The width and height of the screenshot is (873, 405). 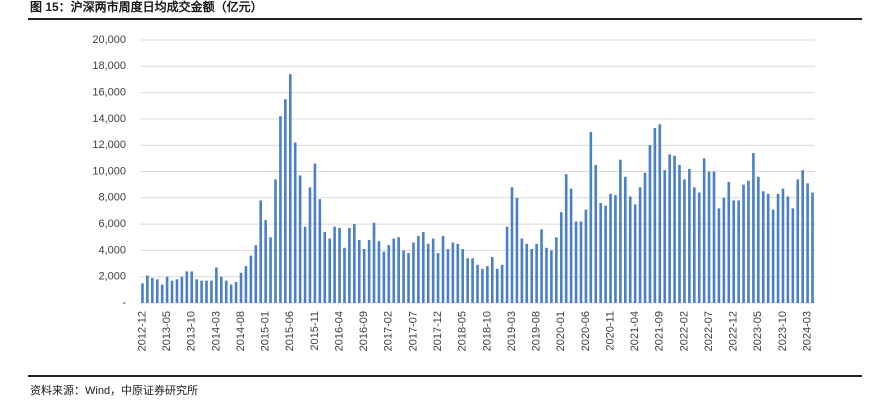 What do you see at coordinates (438, 331) in the screenshot?
I see `x-tick-label: 2017-12` at bounding box center [438, 331].